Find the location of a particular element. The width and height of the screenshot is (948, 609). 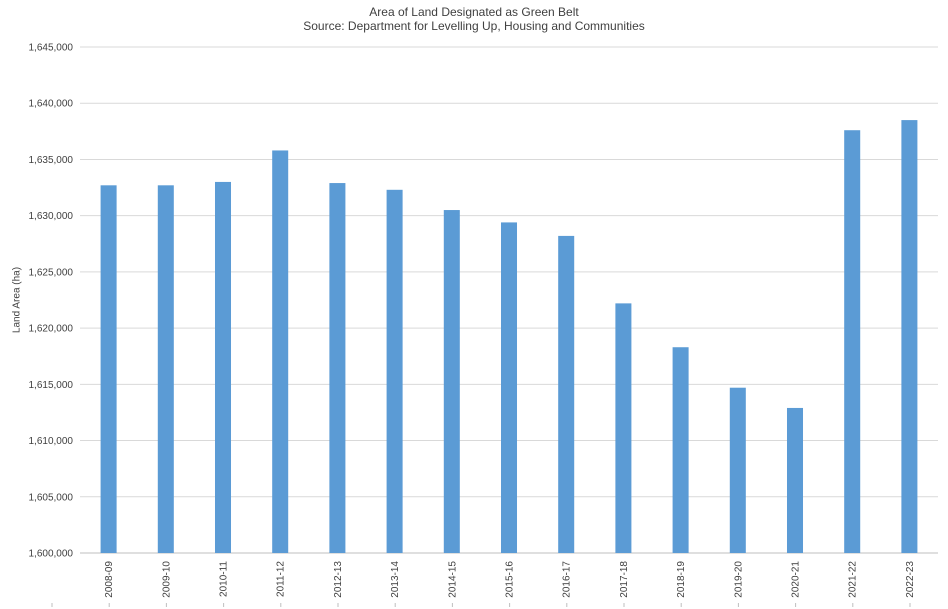

x-tick-label: 2012-13 is located at coordinates (338, 579).